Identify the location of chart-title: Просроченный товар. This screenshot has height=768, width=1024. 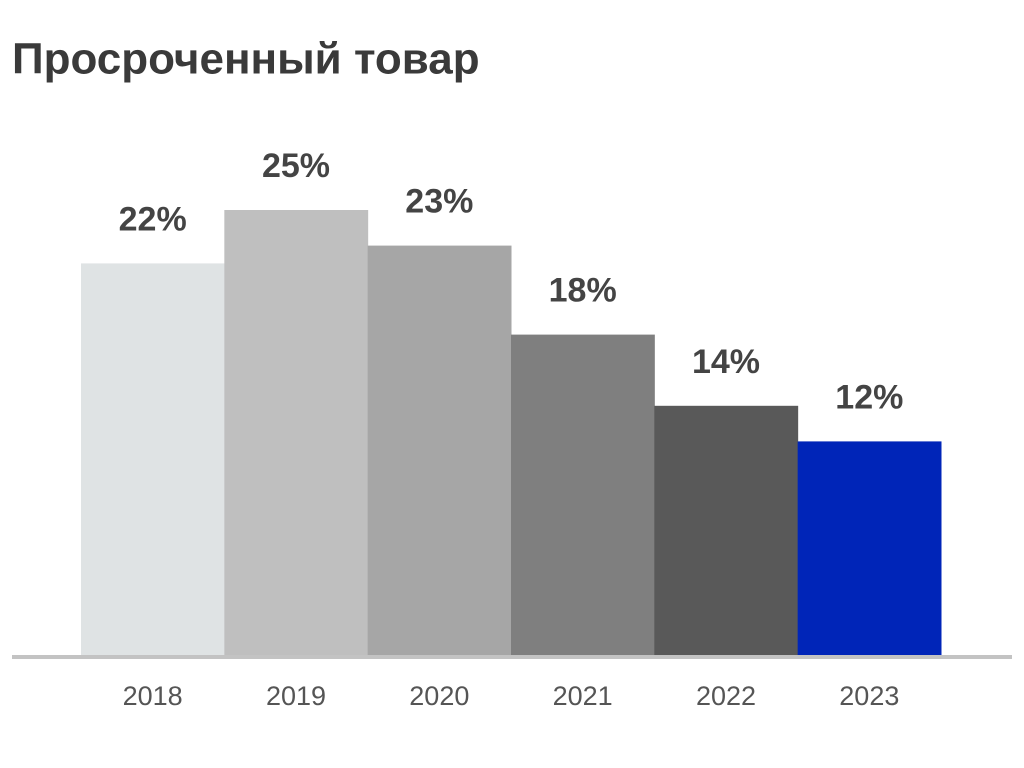
(246, 59).